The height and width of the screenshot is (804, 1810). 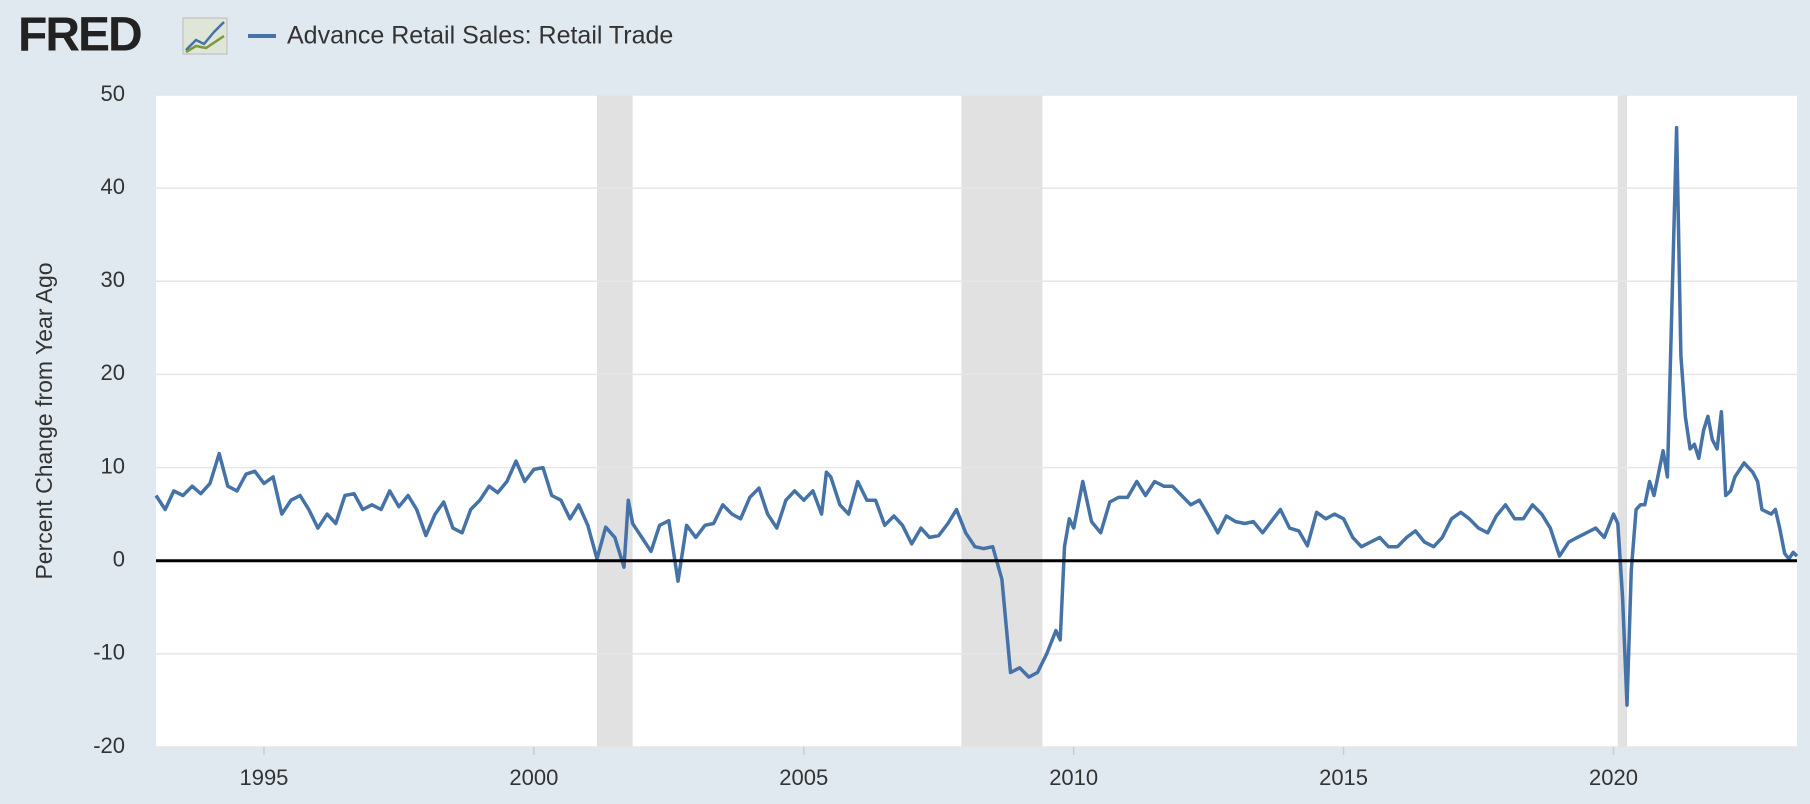 What do you see at coordinates (113, 279) in the screenshot?
I see `y-tick-label: 30` at bounding box center [113, 279].